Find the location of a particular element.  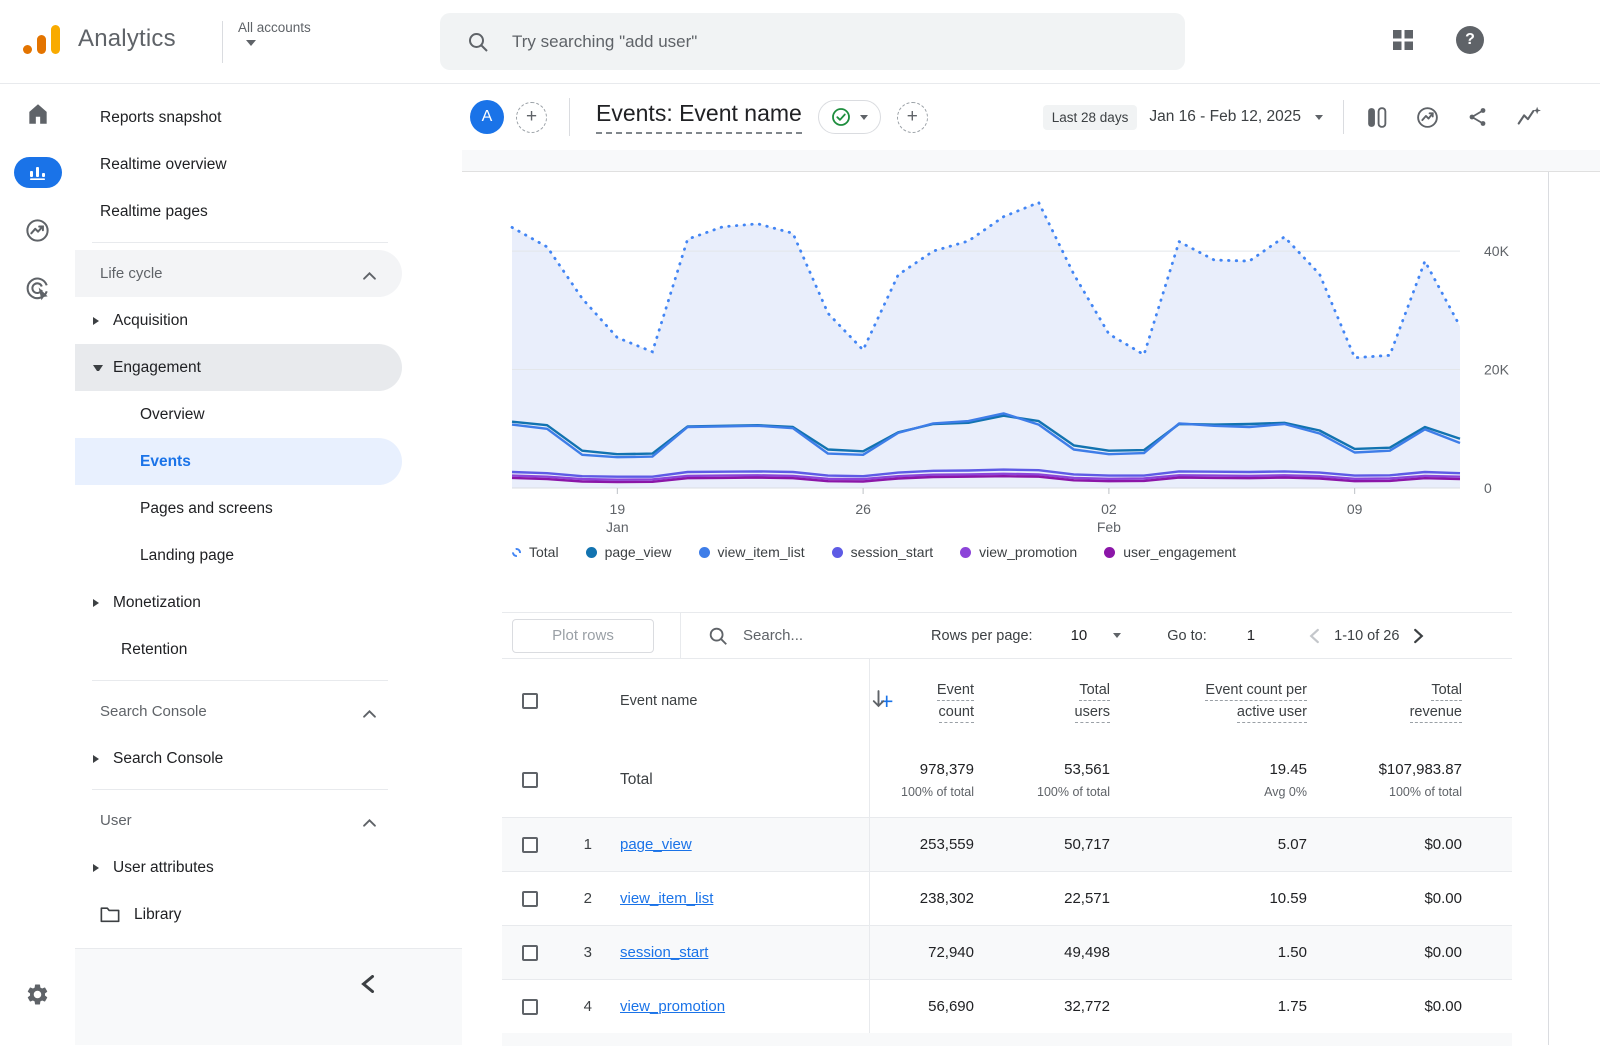

analytics-brand: Analytics is located at coordinates (100, 39).